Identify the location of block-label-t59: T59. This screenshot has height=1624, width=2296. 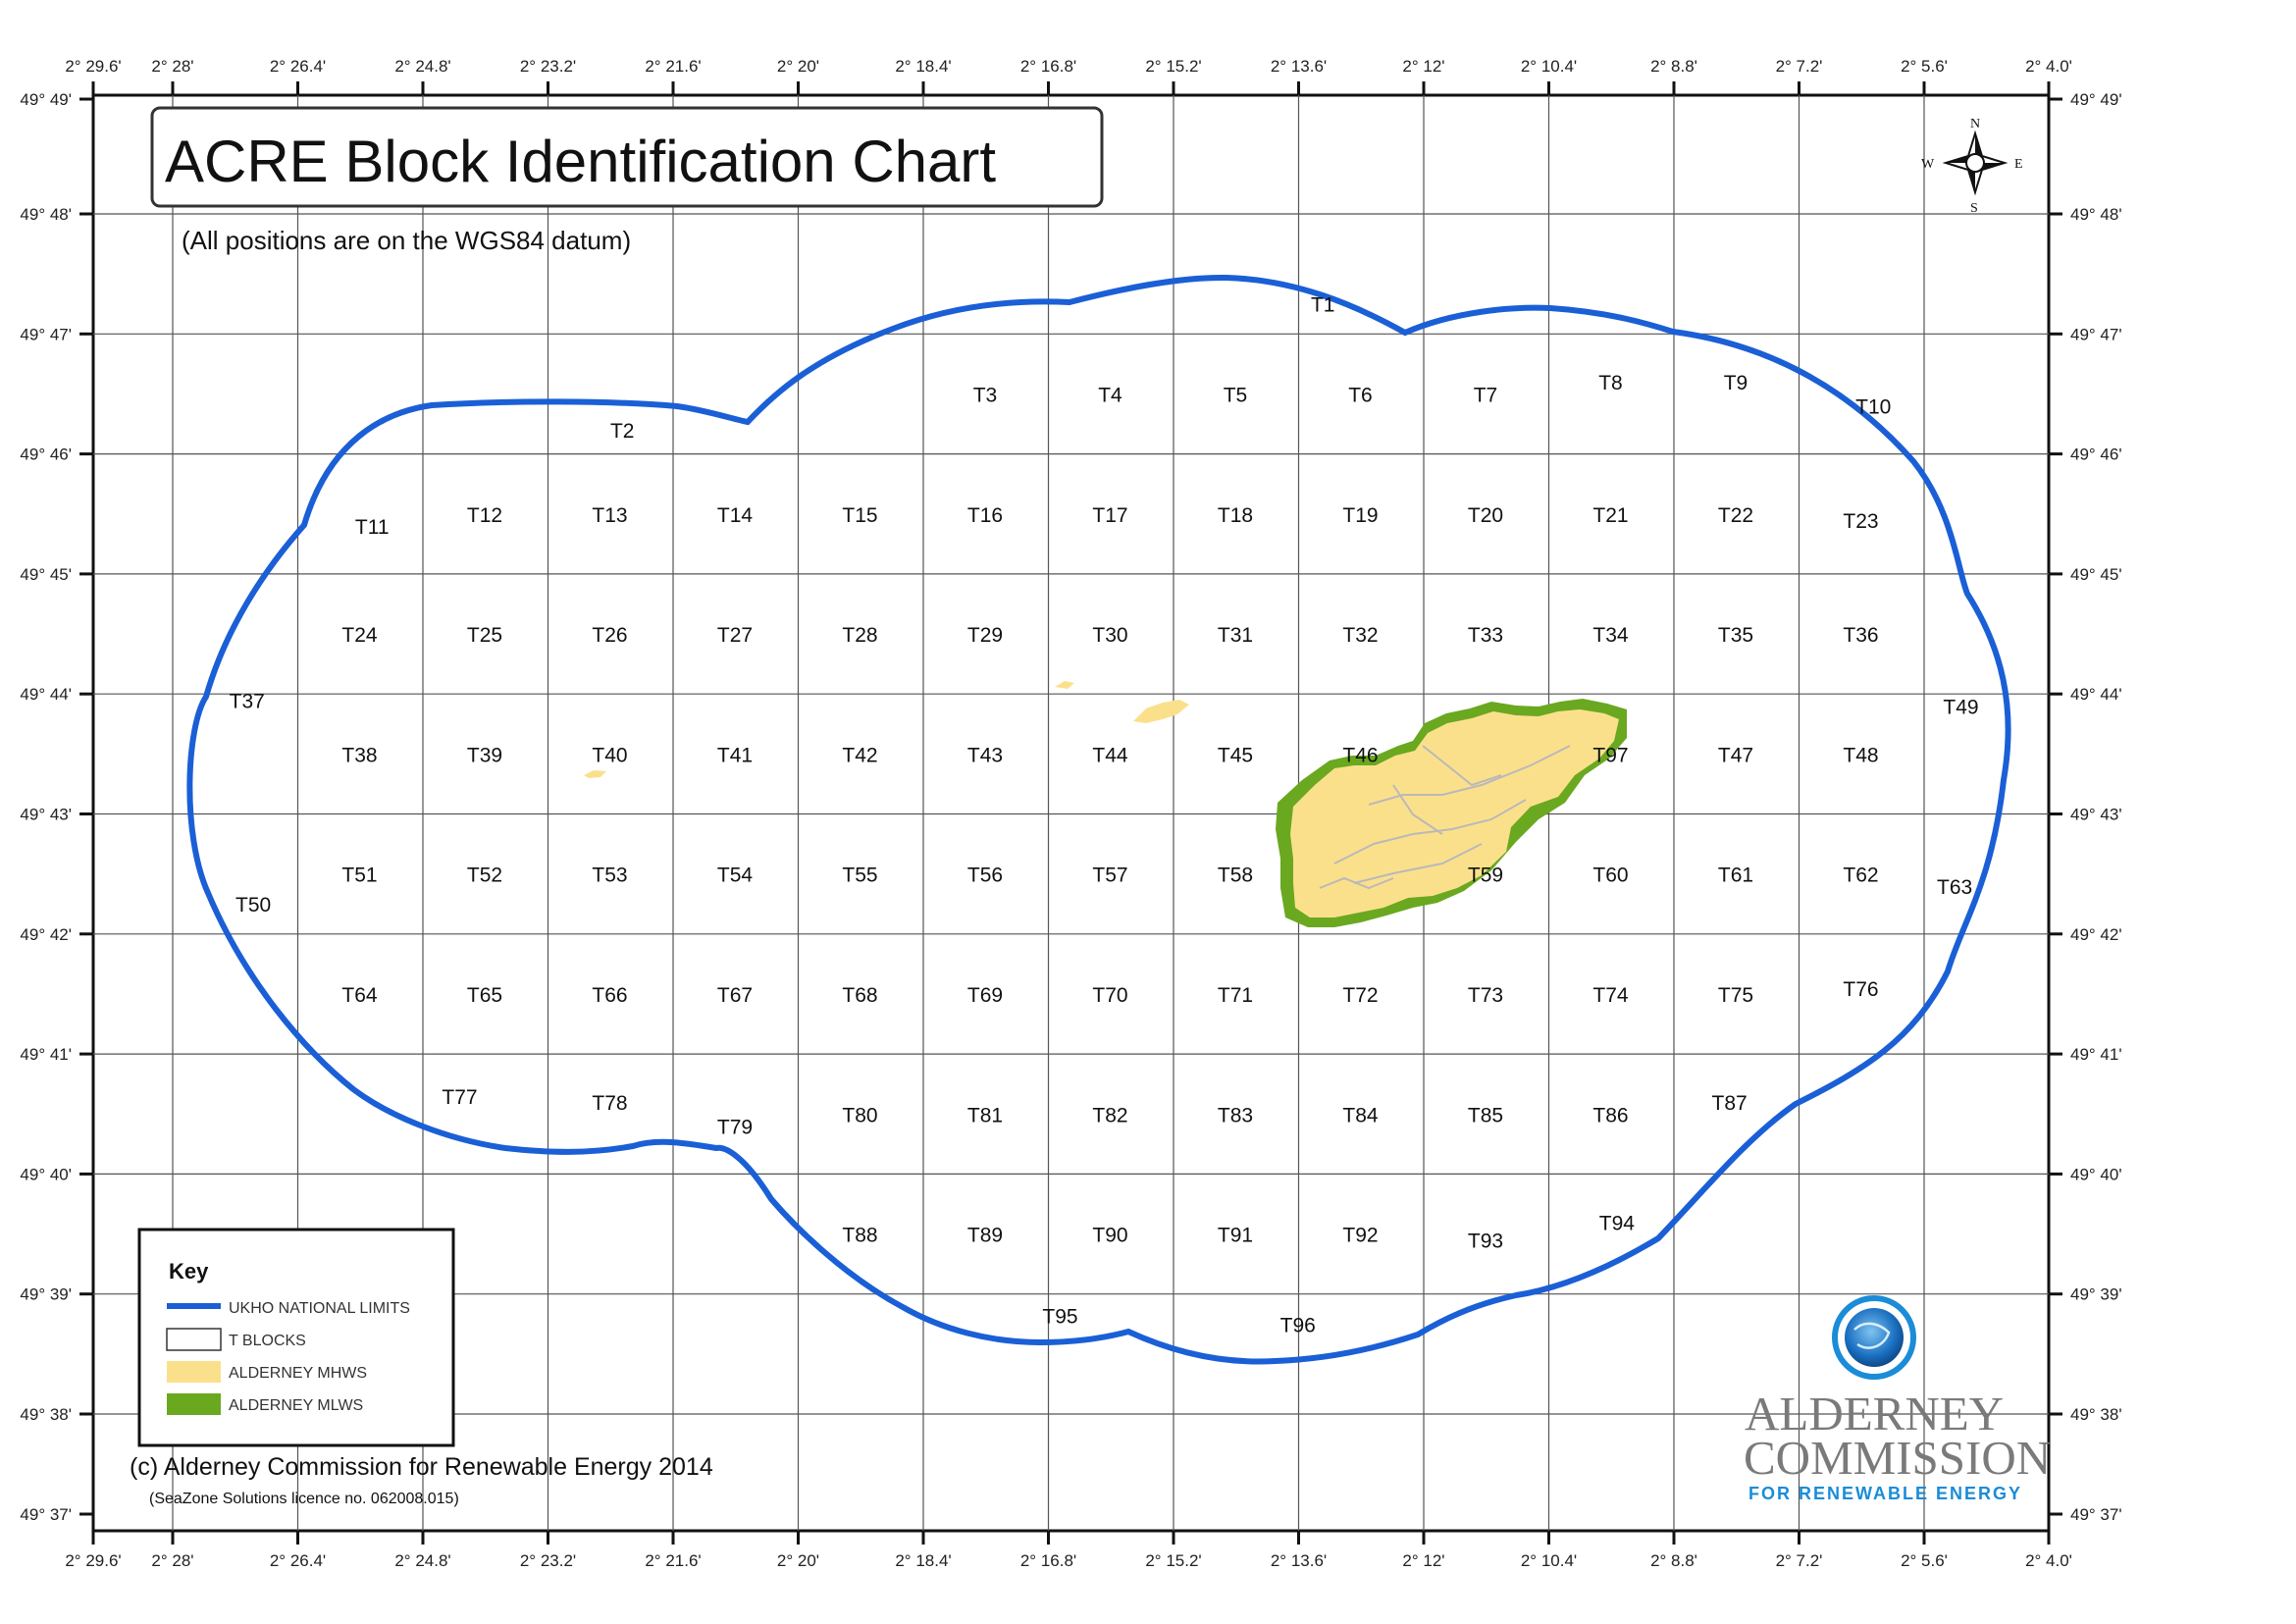
(1485, 875).